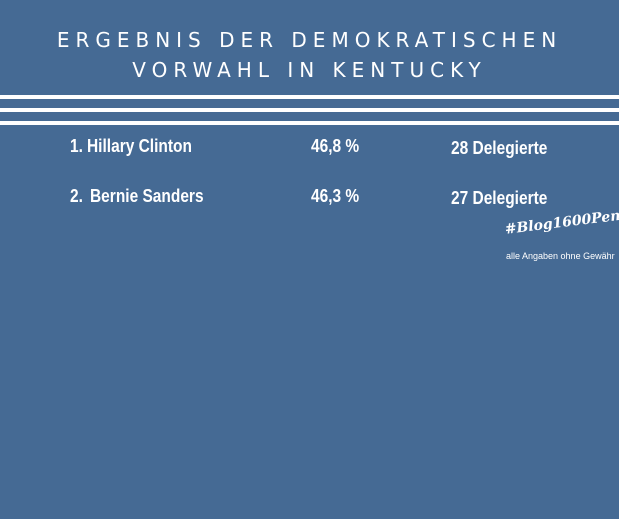  I want to click on result-delegates: 27 Delegierte, so click(499, 198).